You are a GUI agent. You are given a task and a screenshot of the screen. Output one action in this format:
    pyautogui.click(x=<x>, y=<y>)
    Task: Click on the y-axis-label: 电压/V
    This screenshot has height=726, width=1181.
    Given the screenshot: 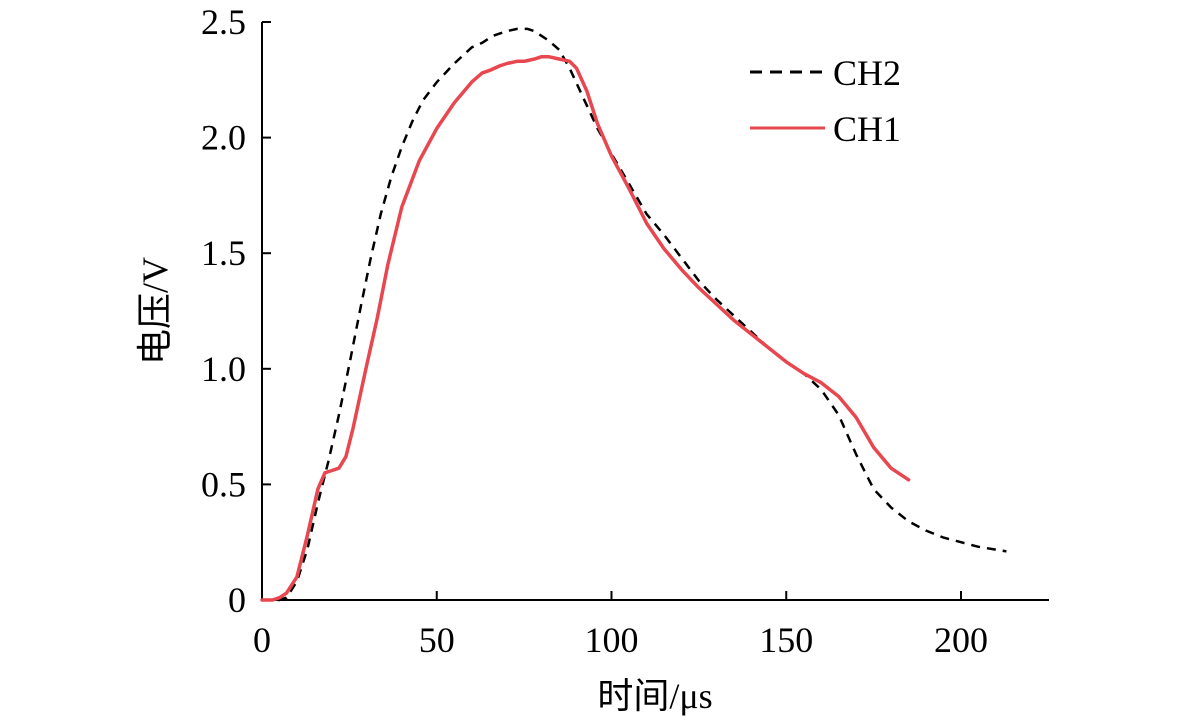 What is the action you would take?
    pyautogui.click(x=155, y=311)
    